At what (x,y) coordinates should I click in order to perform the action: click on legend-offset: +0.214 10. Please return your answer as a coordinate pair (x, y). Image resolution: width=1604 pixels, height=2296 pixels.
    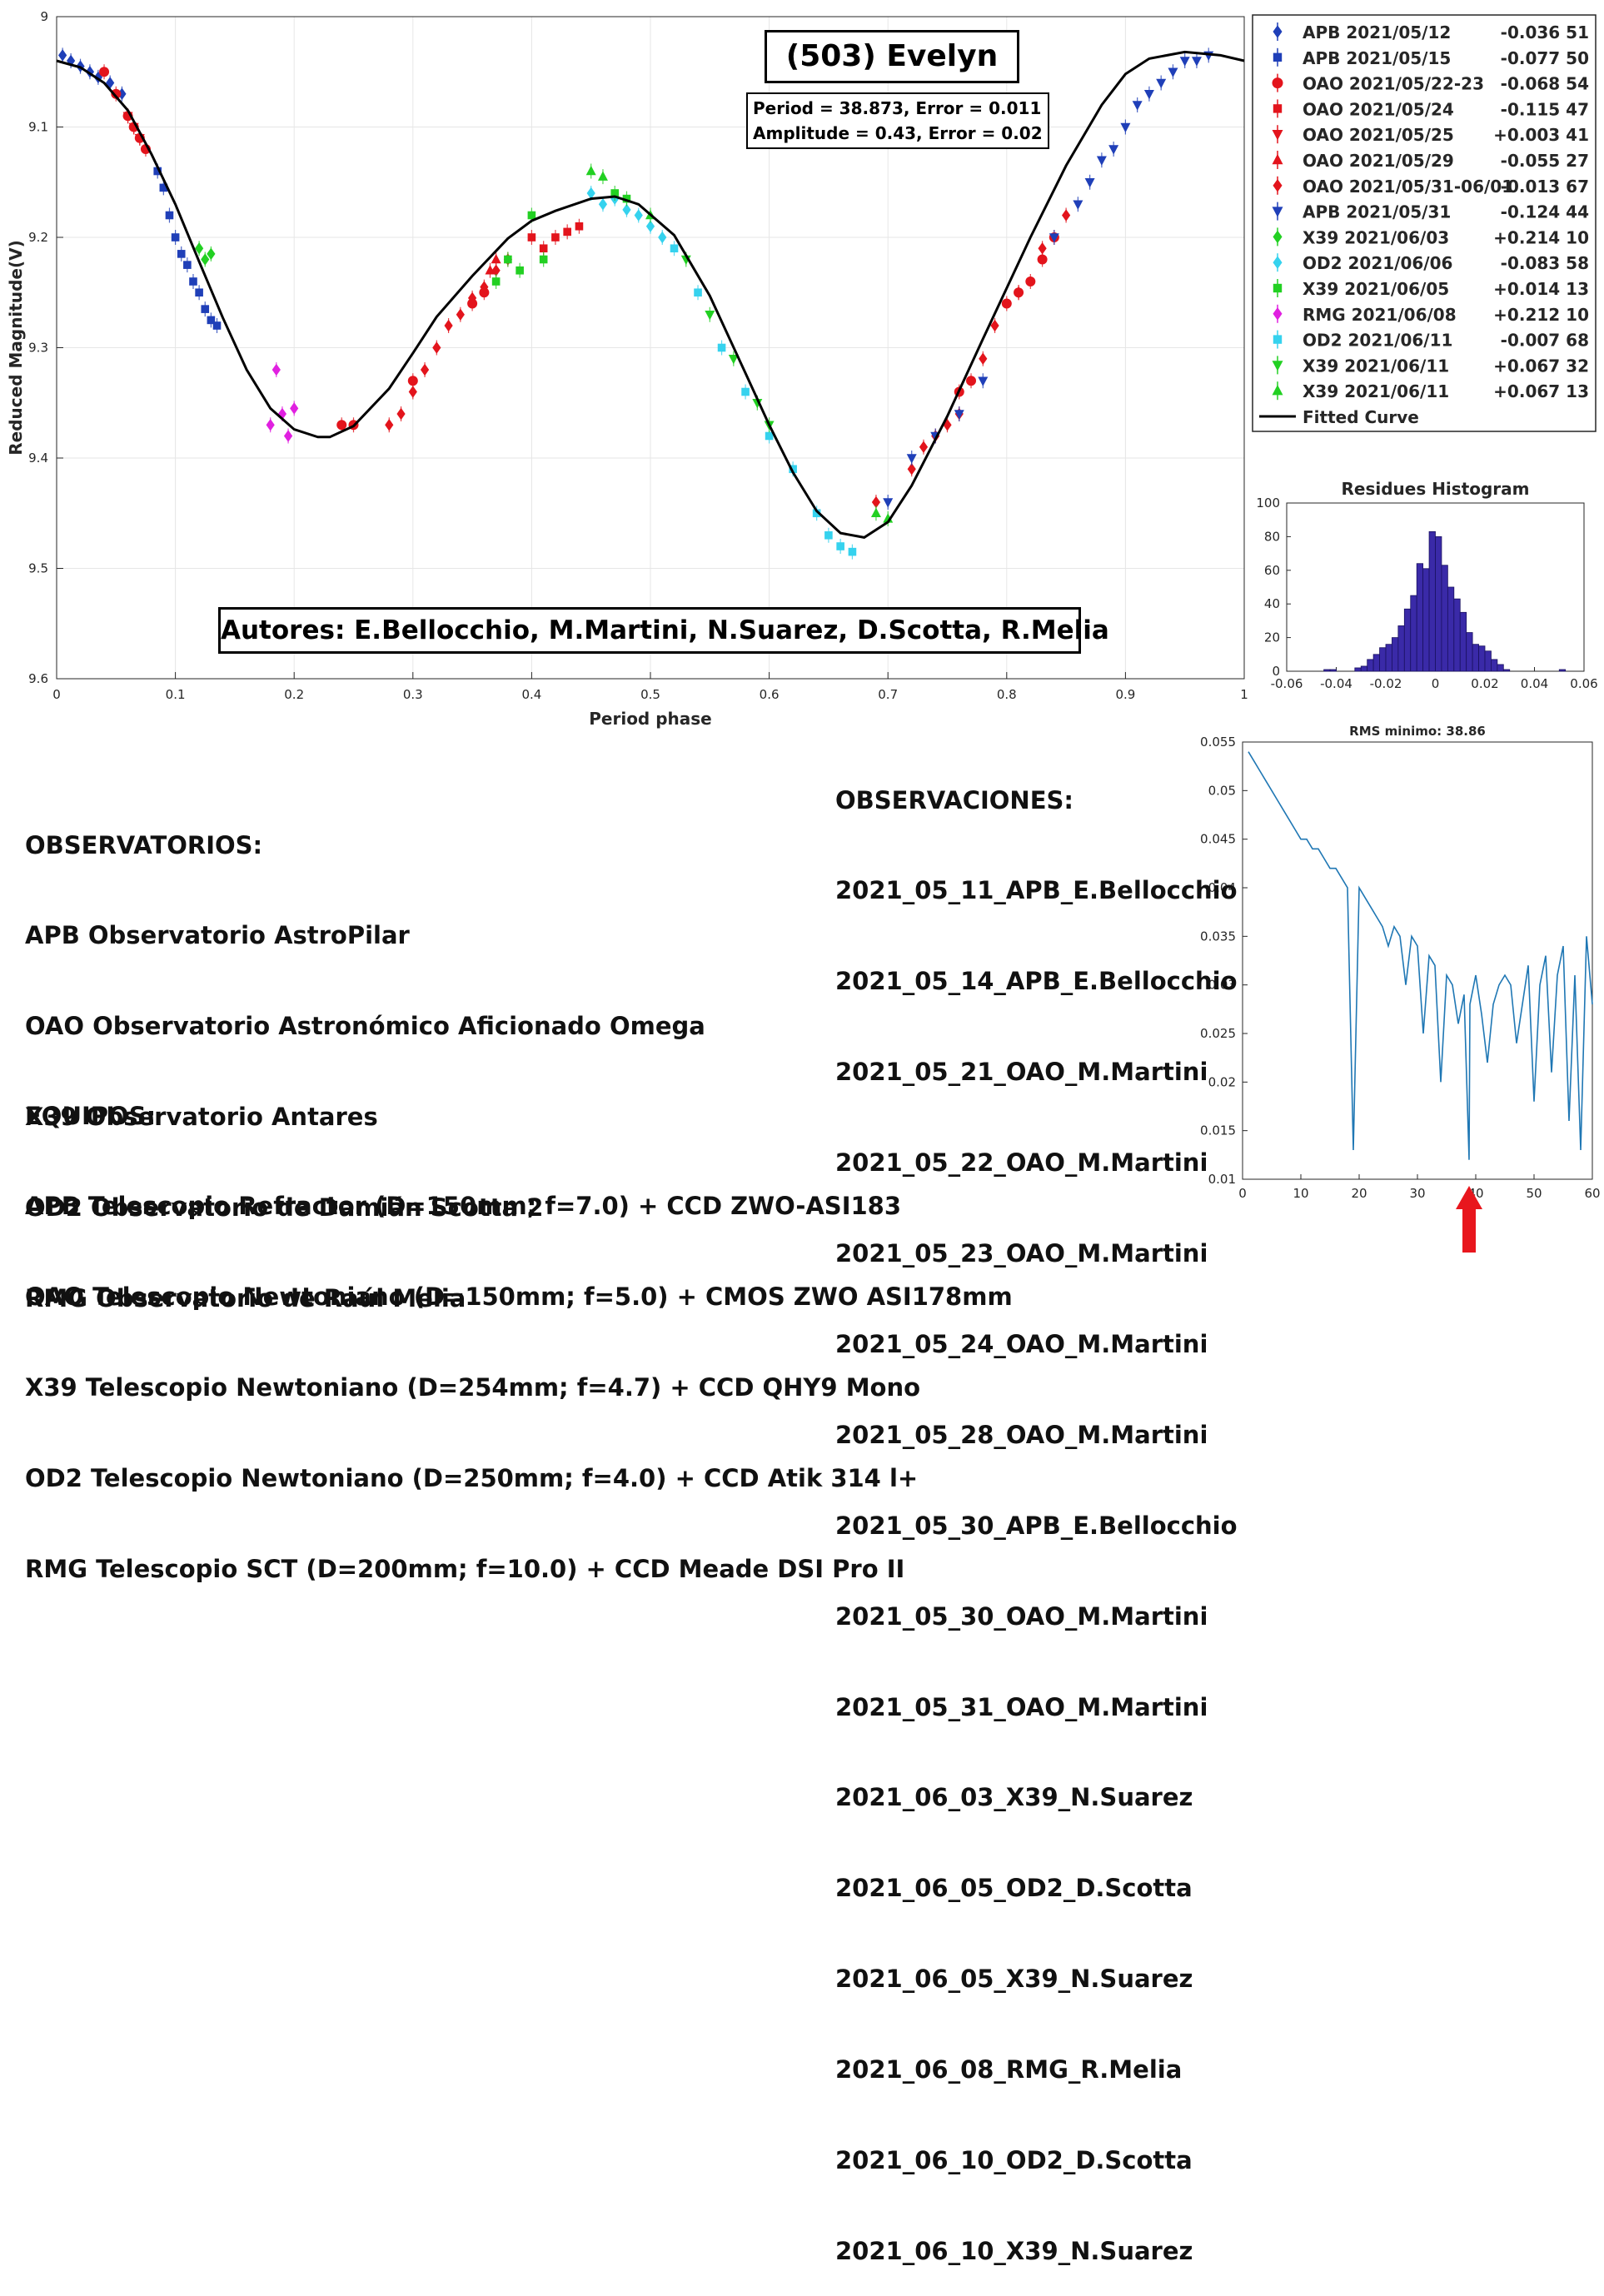
    Looking at the image, I should click on (1541, 237).